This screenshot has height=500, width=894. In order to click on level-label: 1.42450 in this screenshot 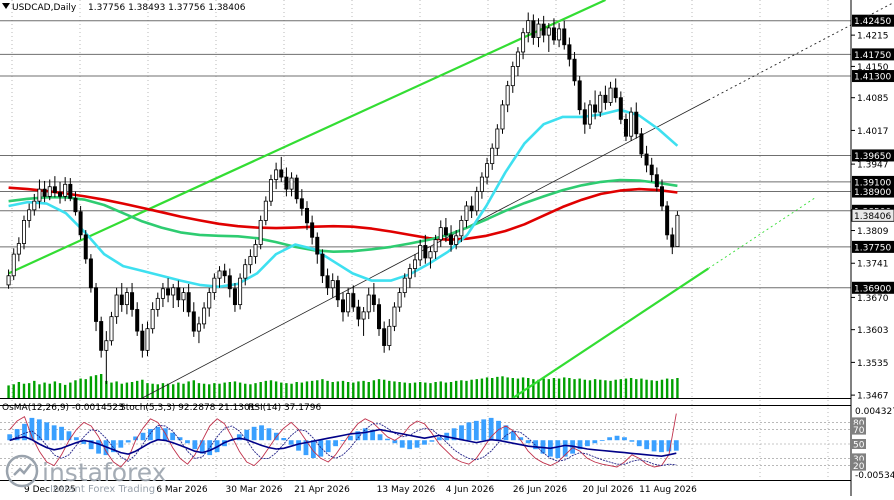, I will do `click(872, 22)`.